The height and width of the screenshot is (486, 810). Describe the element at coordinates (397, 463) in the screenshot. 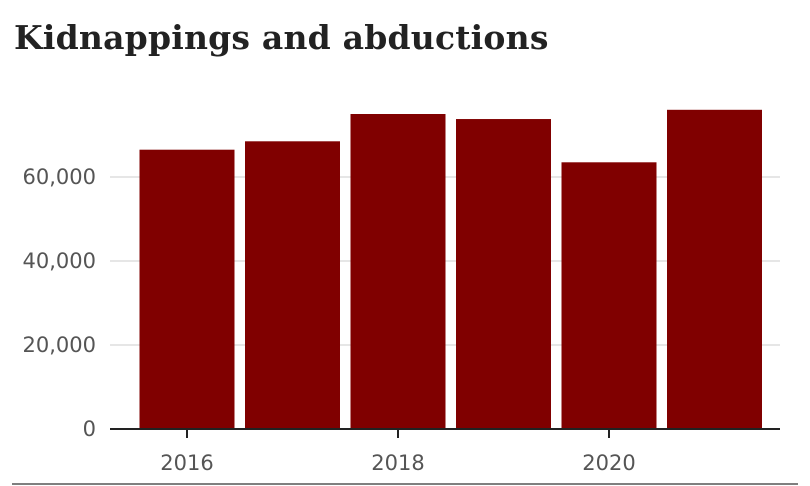

I see `x-tick-label: 2018` at that location.